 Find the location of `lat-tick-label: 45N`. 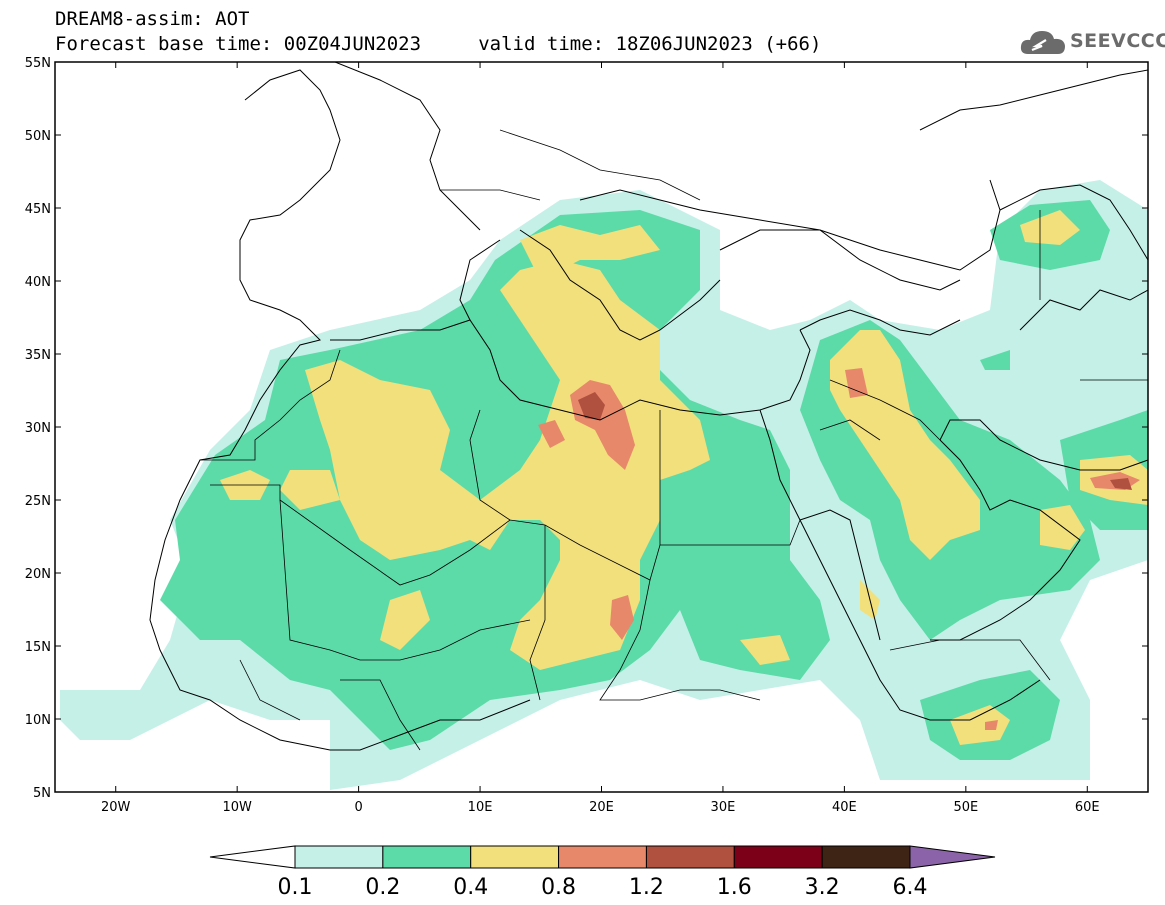

lat-tick-label: 45N is located at coordinates (38, 209).